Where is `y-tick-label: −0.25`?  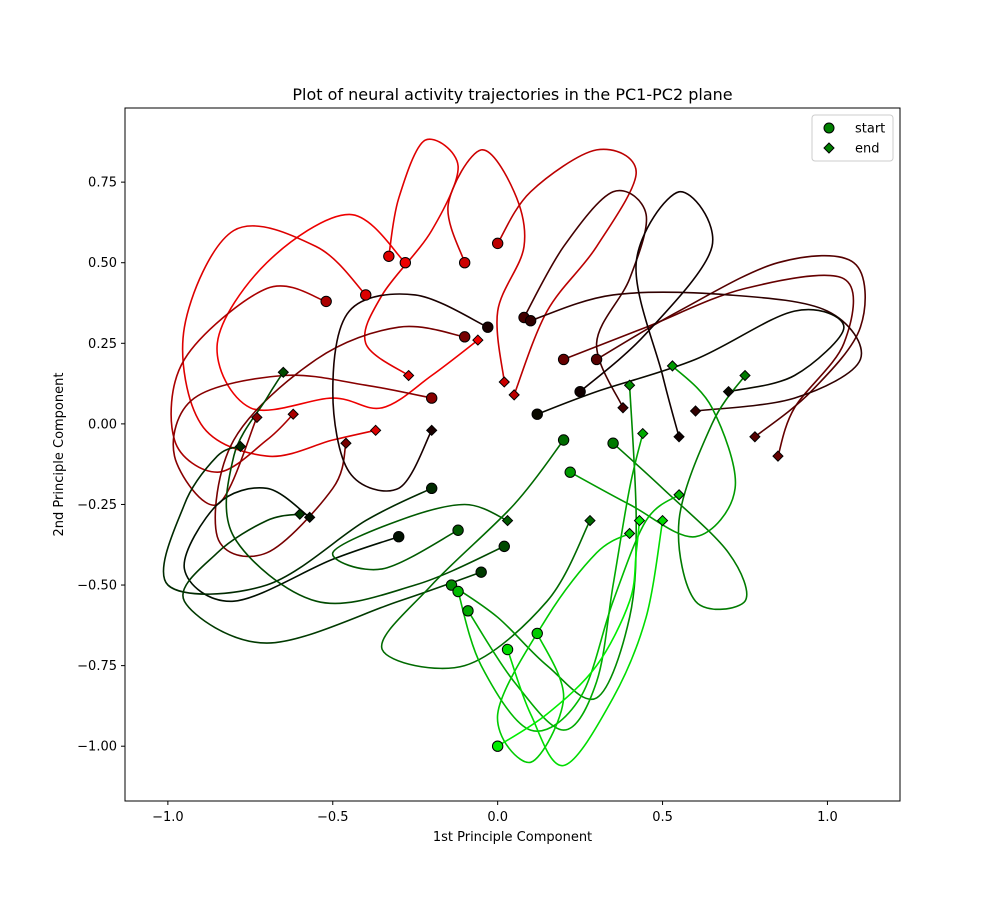
y-tick-label: −0.25 is located at coordinates (97, 505).